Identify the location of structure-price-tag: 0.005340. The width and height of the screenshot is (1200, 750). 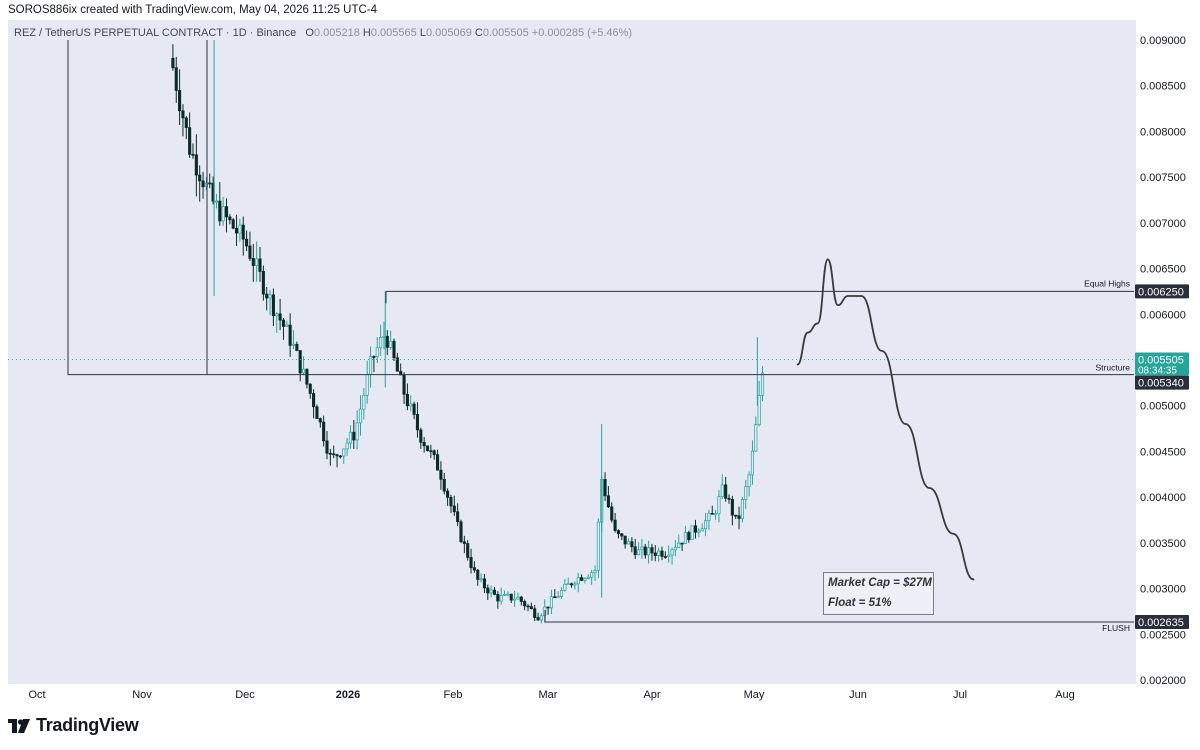
(1161, 384).